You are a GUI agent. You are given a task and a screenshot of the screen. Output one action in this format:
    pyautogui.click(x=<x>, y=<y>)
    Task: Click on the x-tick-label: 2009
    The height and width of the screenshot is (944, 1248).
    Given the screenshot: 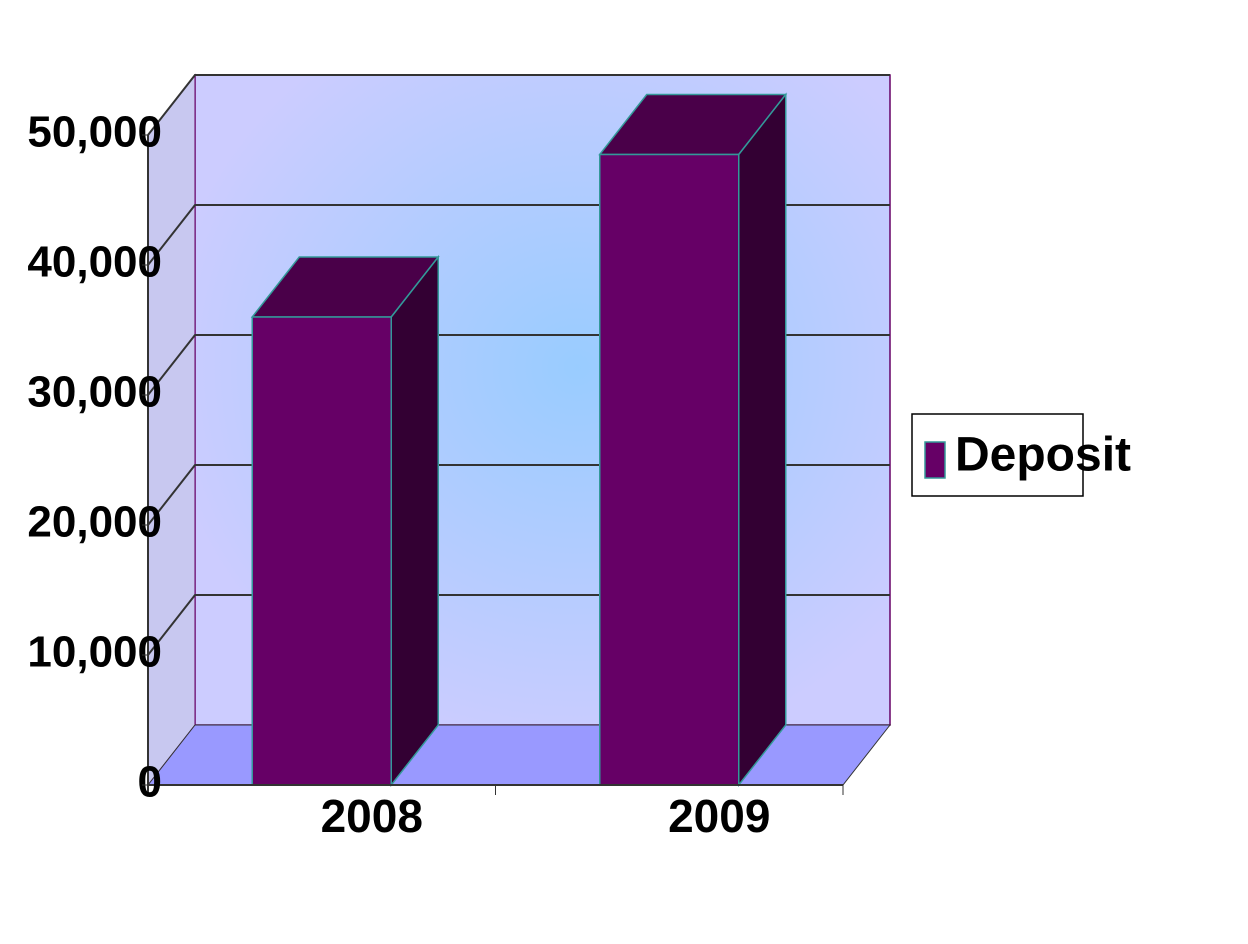 What is the action you would take?
    pyautogui.click(x=719, y=816)
    